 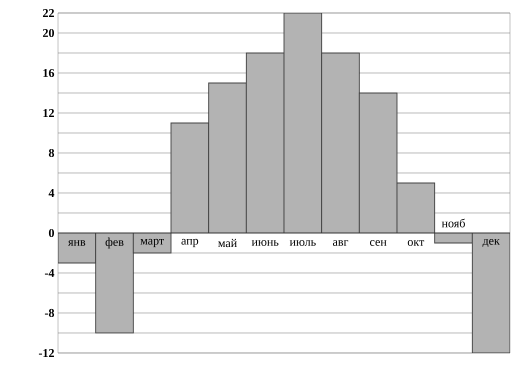 What do you see at coordinates (51, 193) in the screenshot?
I see `y-tick-label: 4` at bounding box center [51, 193].